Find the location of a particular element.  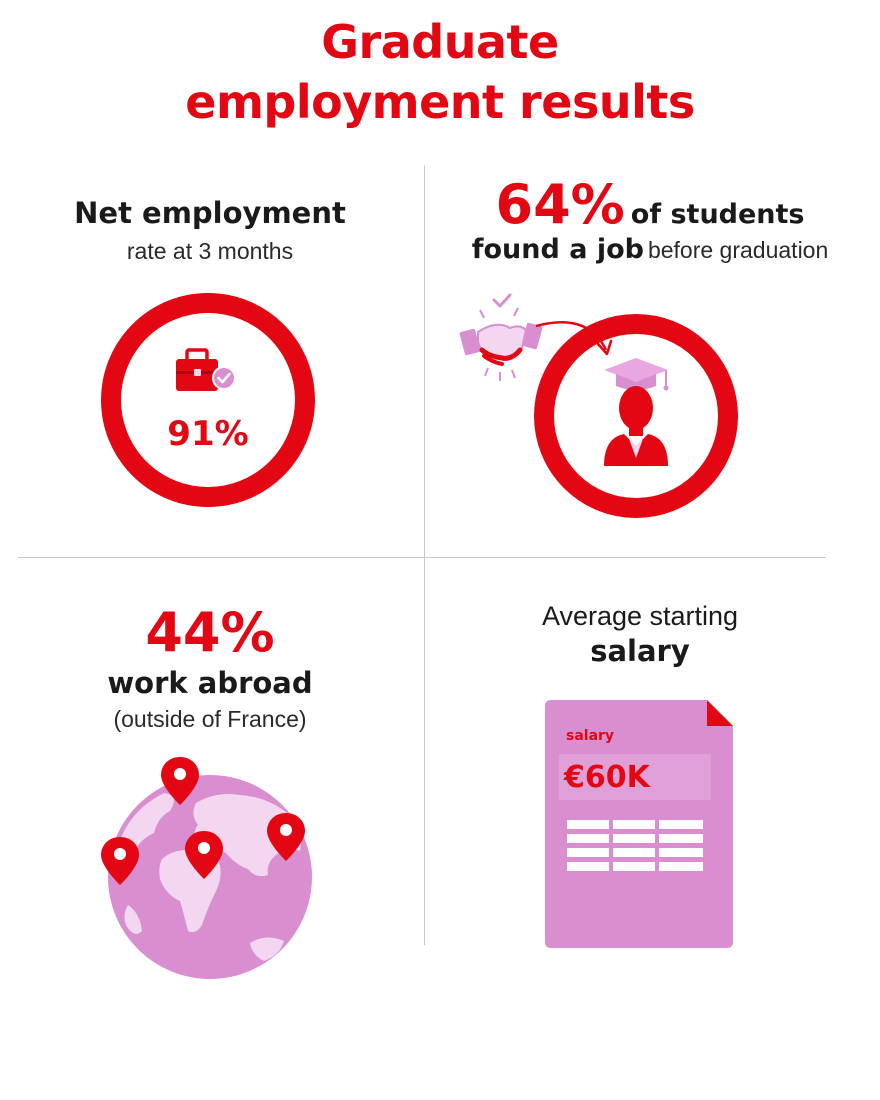

briefcase-check-icon is located at coordinates (206, 369).